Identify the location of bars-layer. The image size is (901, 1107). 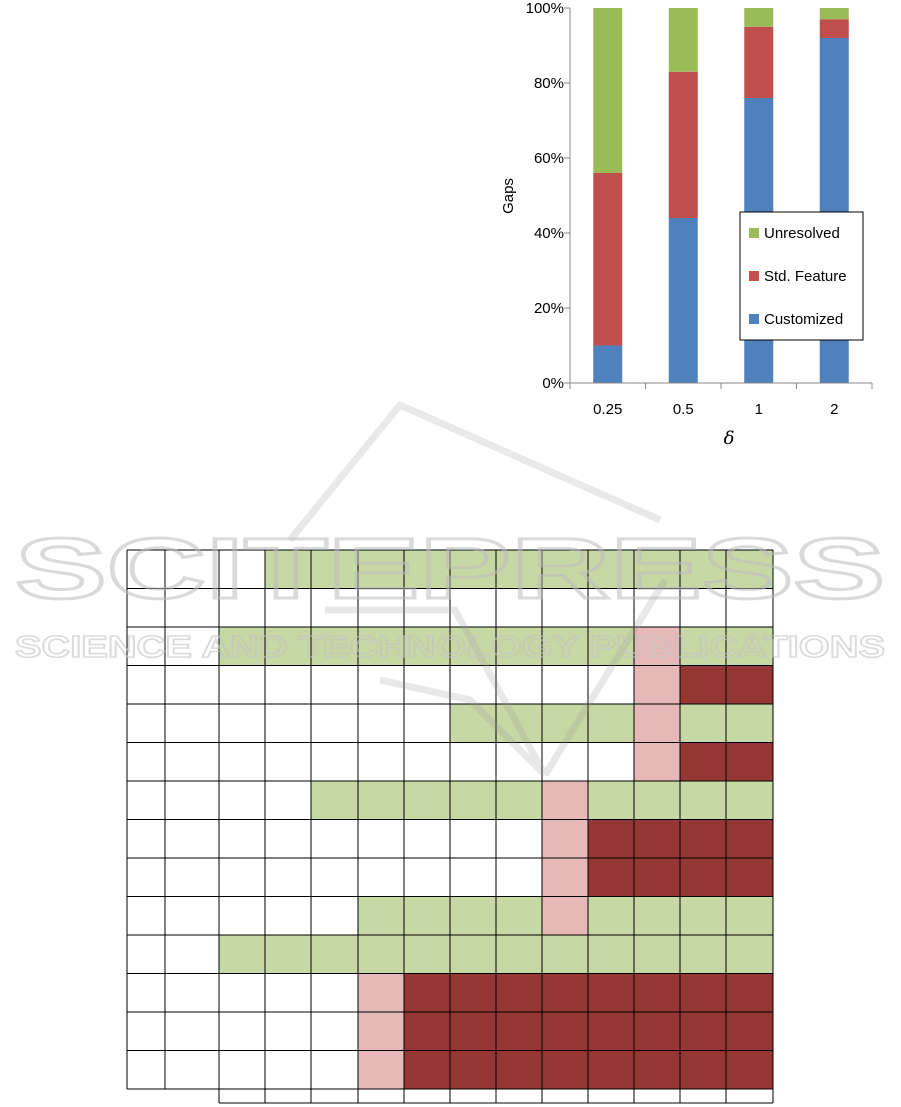
(721, 195).